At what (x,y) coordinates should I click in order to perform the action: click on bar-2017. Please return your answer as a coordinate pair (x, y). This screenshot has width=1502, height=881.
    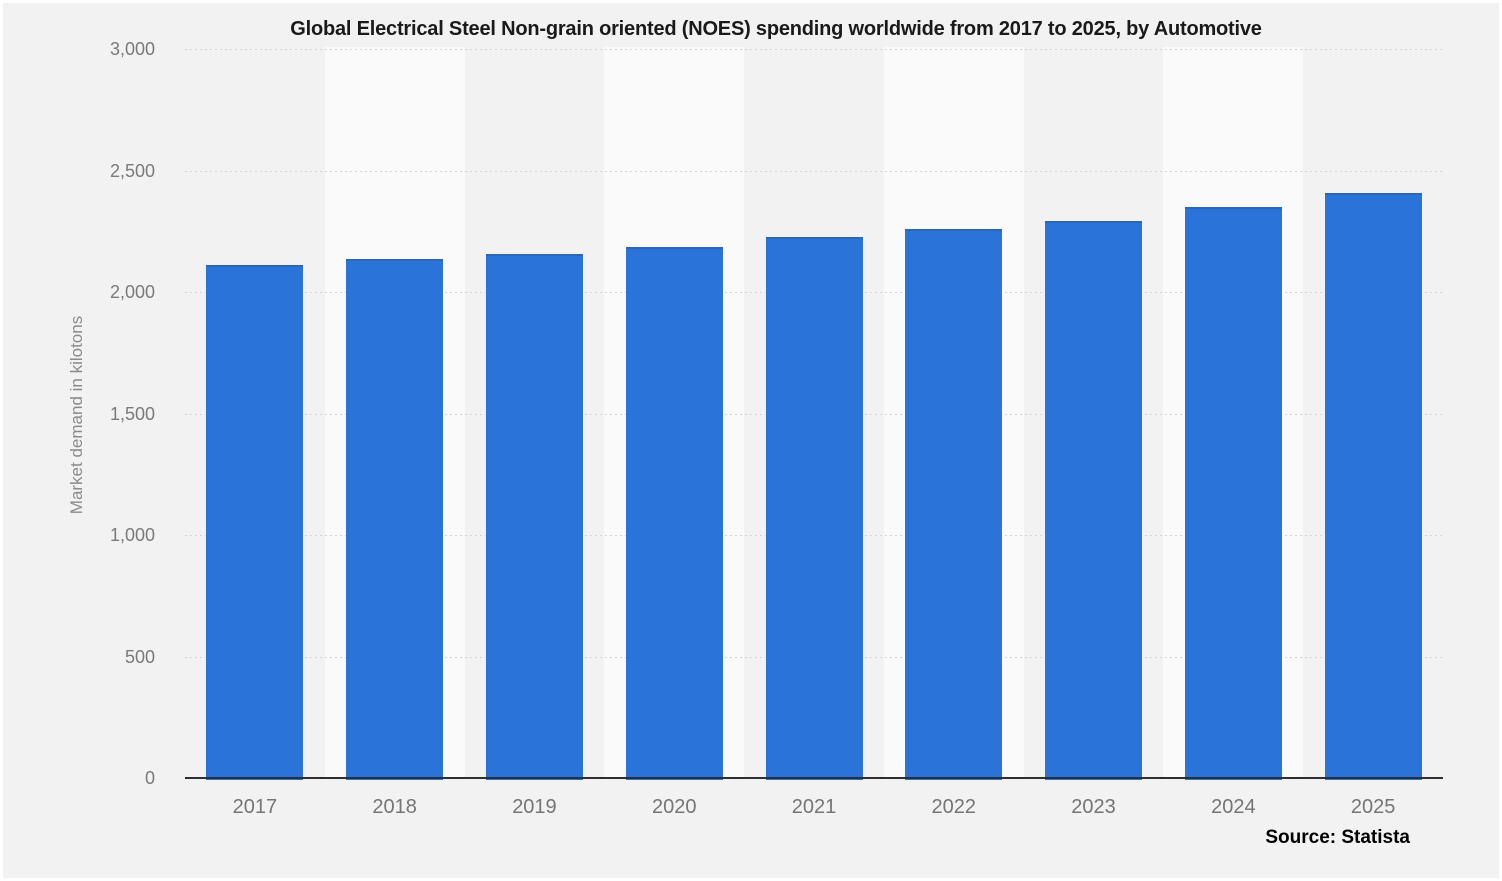
    Looking at the image, I should click on (255, 522).